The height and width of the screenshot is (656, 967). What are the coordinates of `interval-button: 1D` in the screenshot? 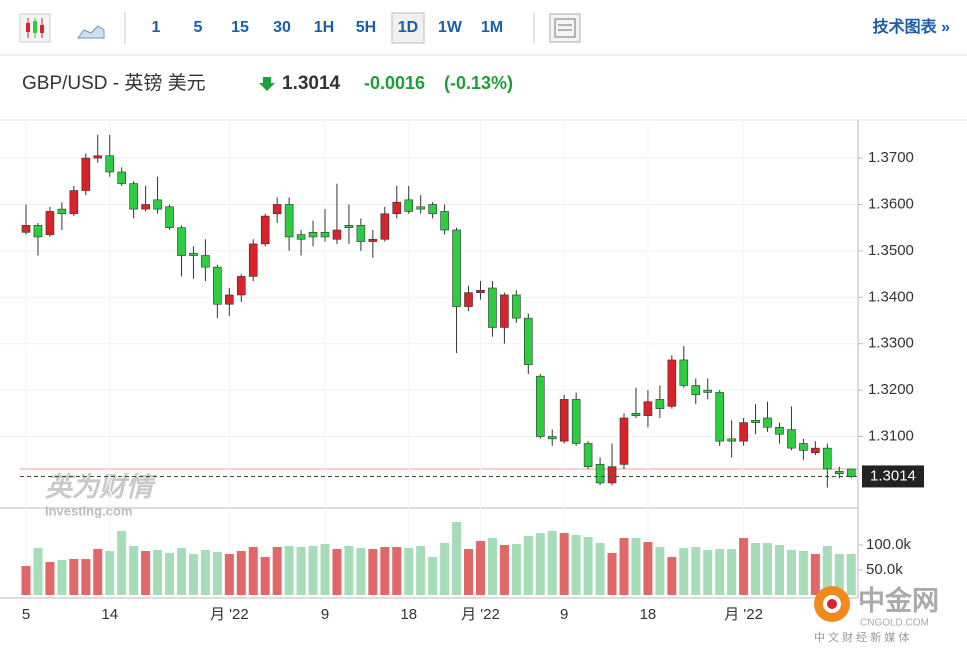 It's located at (408, 27).